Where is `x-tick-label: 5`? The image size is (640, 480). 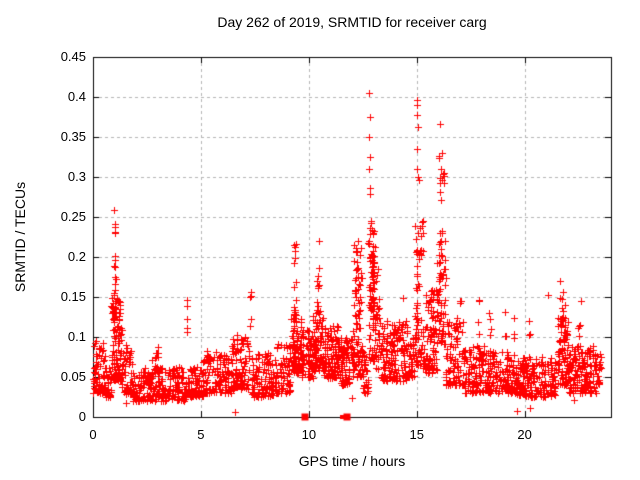
x-tick-label: 5 is located at coordinates (201, 434).